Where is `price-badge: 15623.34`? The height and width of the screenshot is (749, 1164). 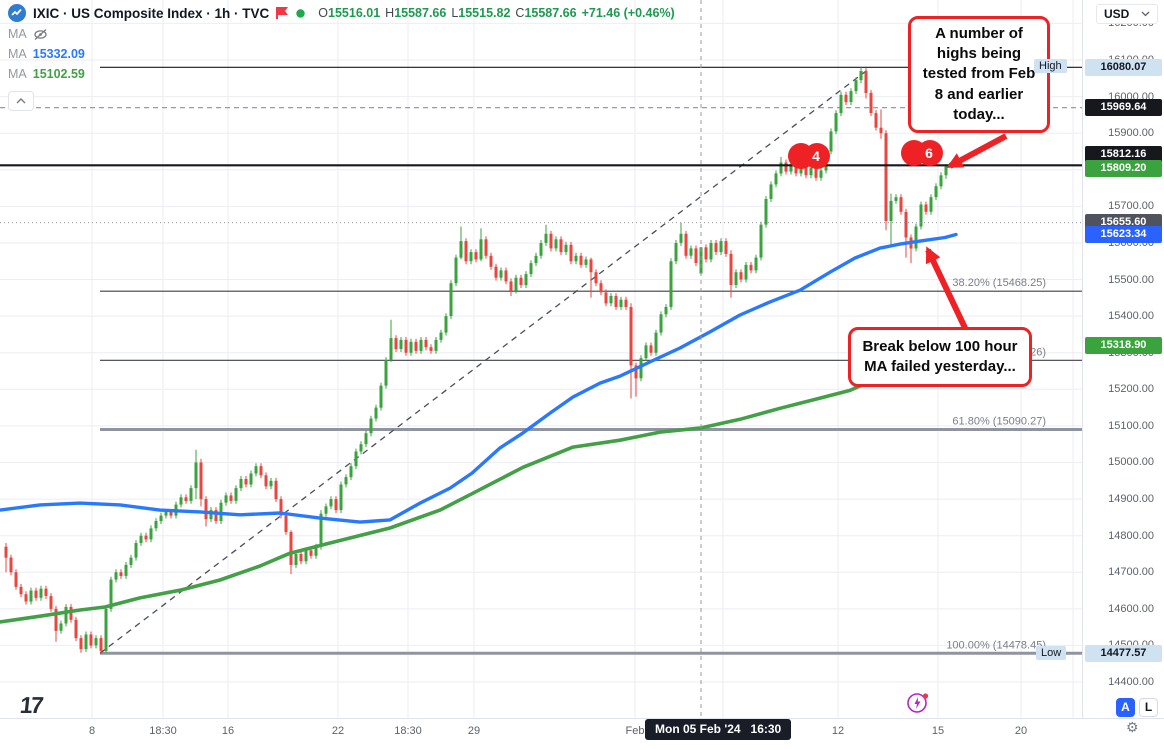
price-badge: 15623.34 is located at coordinates (1123, 234).